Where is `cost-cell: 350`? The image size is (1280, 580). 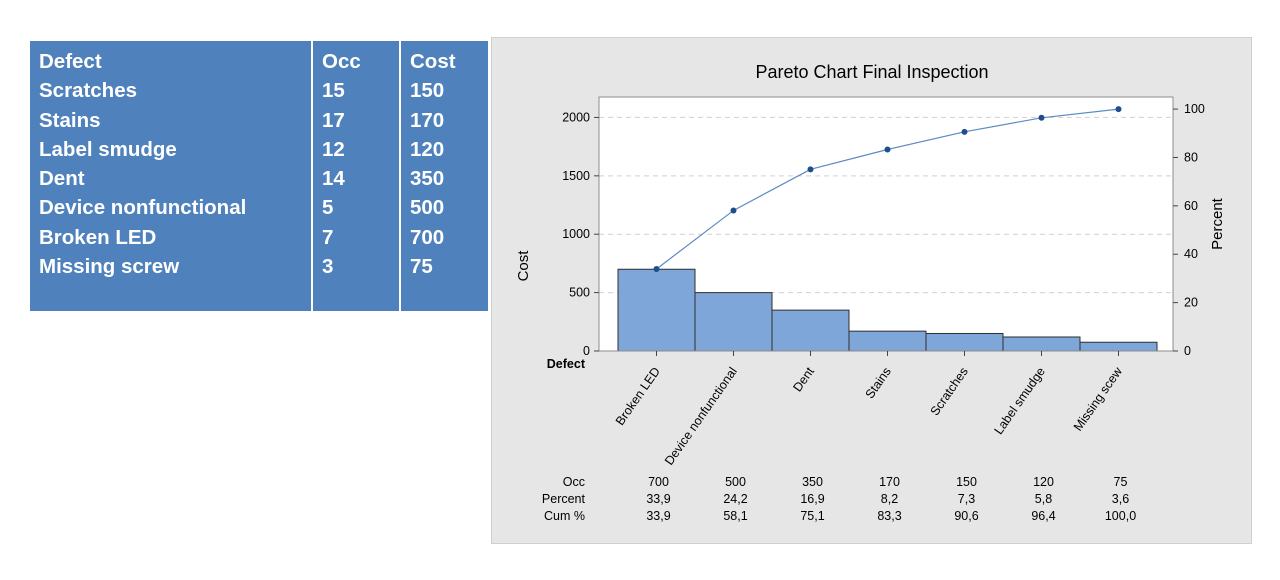 cost-cell: 350 is located at coordinates (427, 179).